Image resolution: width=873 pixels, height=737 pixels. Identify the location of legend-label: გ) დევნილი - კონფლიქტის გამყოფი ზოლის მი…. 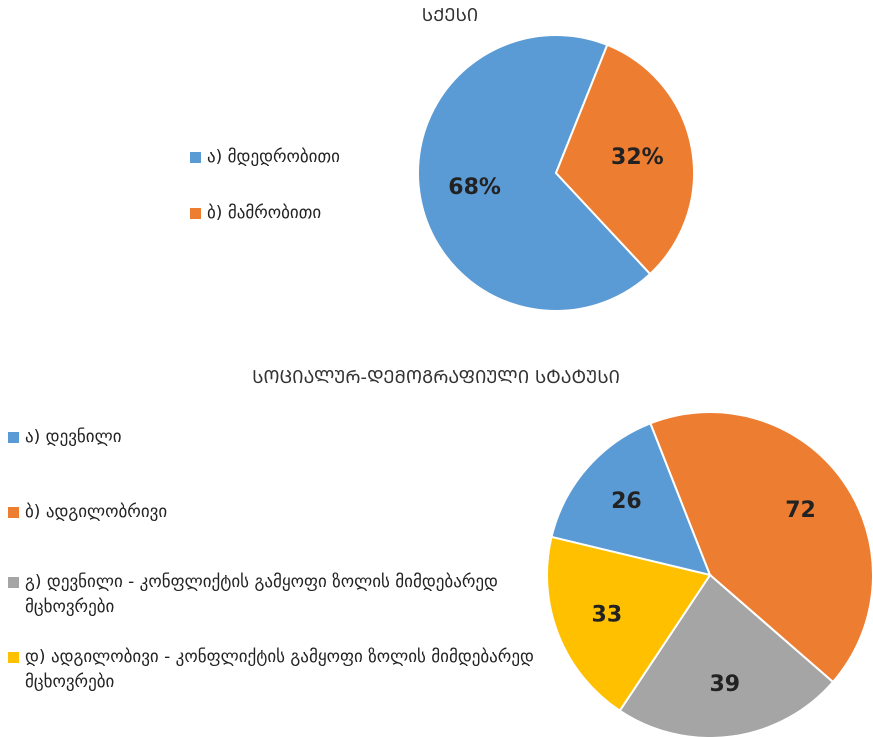
(261, 594).